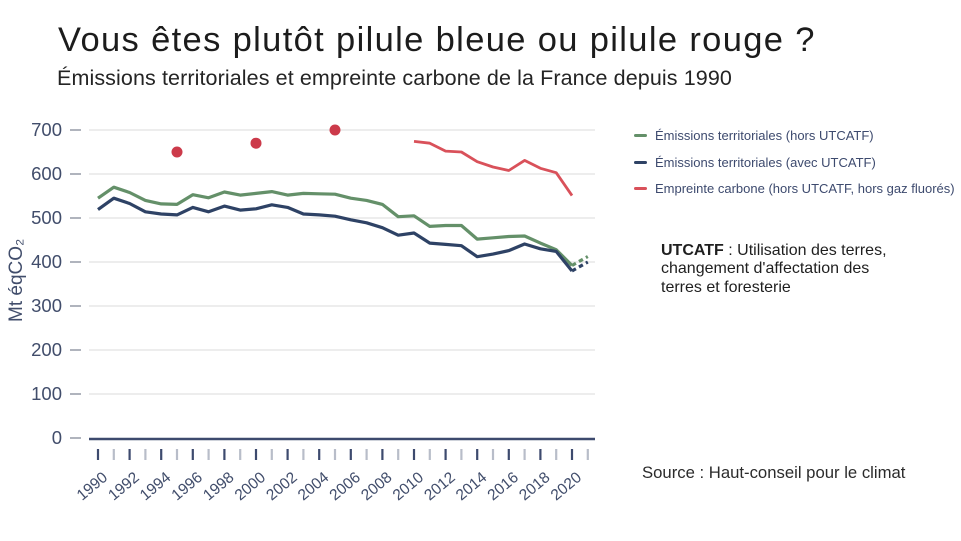 Image resolution: width=961 pixels, height=541 pixels. What do you see at coordinates (534, 486) in the screenshot?
I see `svg-text: 2018` at bounding box center [534, 486].